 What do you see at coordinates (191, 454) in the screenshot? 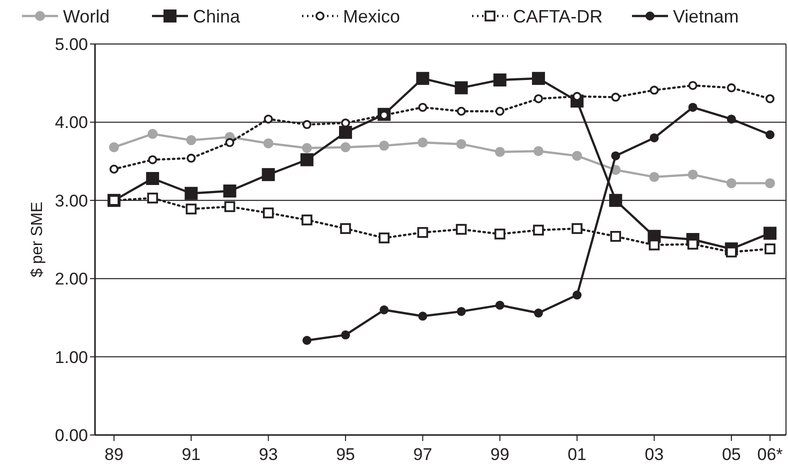
I see `x-tick-label: 91` at bounding box center [191, 454].